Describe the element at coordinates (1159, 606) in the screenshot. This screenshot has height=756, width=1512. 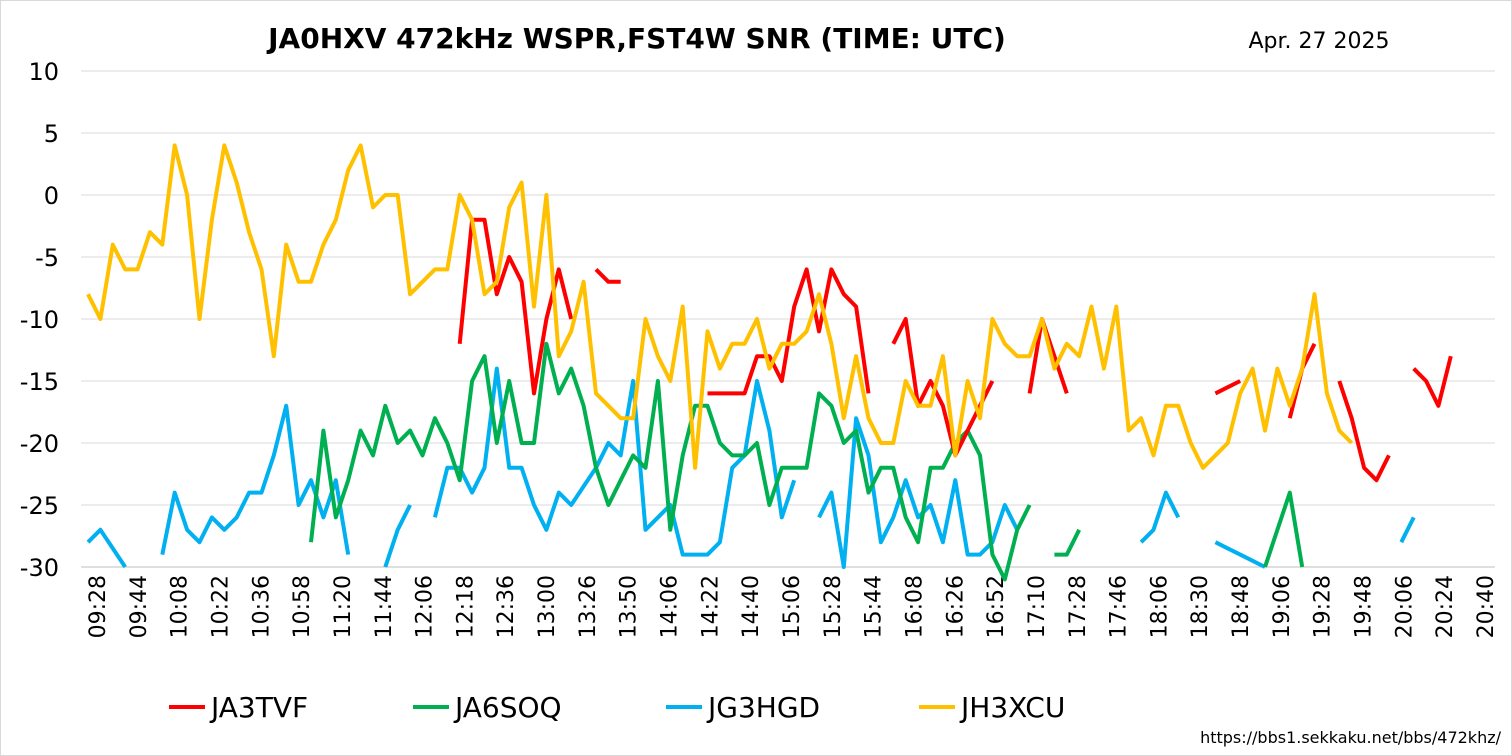
I see `x-tick-label: 18:06` at that location.